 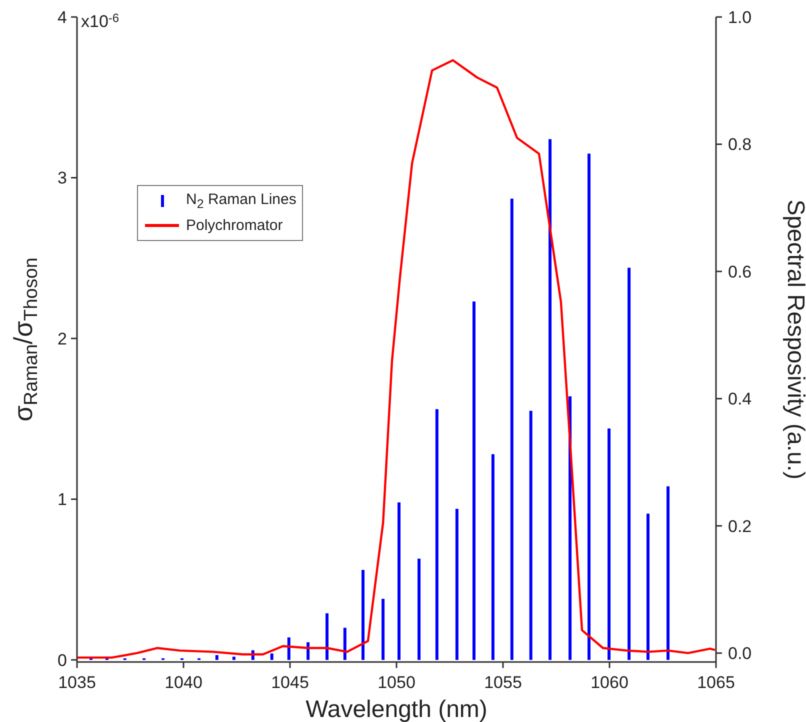 I want to click on y2-tick-label: 0.0, so click(x=740, y=654).